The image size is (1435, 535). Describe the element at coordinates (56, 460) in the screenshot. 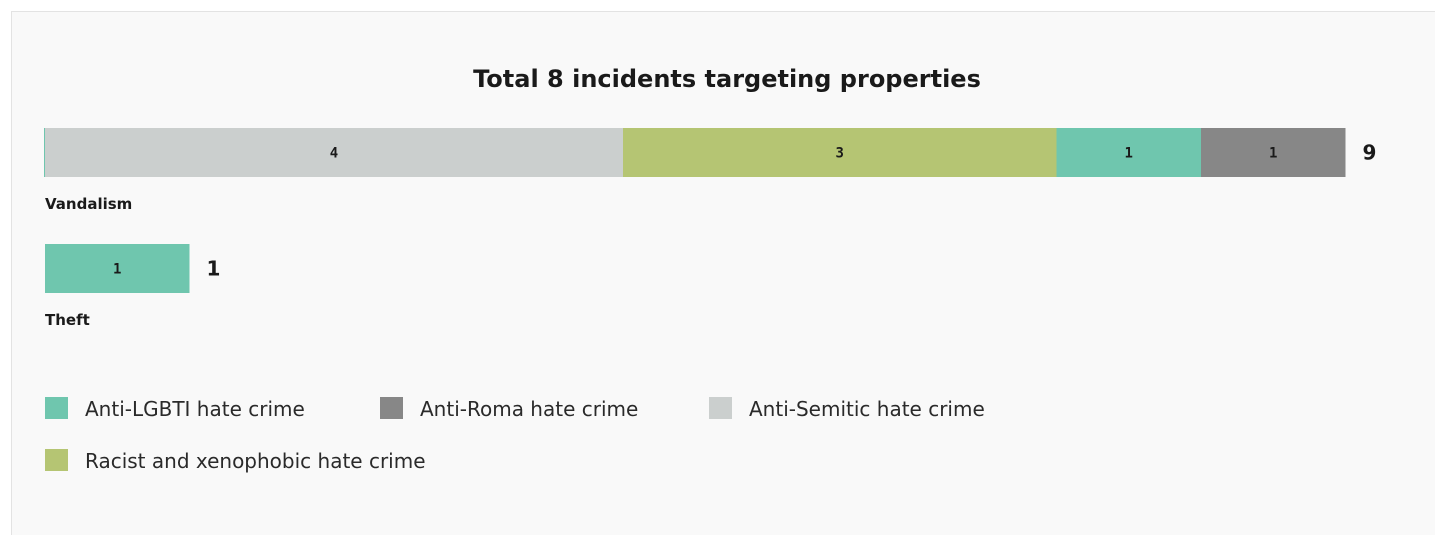

I see `legend-swatch-racist-and-xenophobic-hate-crime` at that location.